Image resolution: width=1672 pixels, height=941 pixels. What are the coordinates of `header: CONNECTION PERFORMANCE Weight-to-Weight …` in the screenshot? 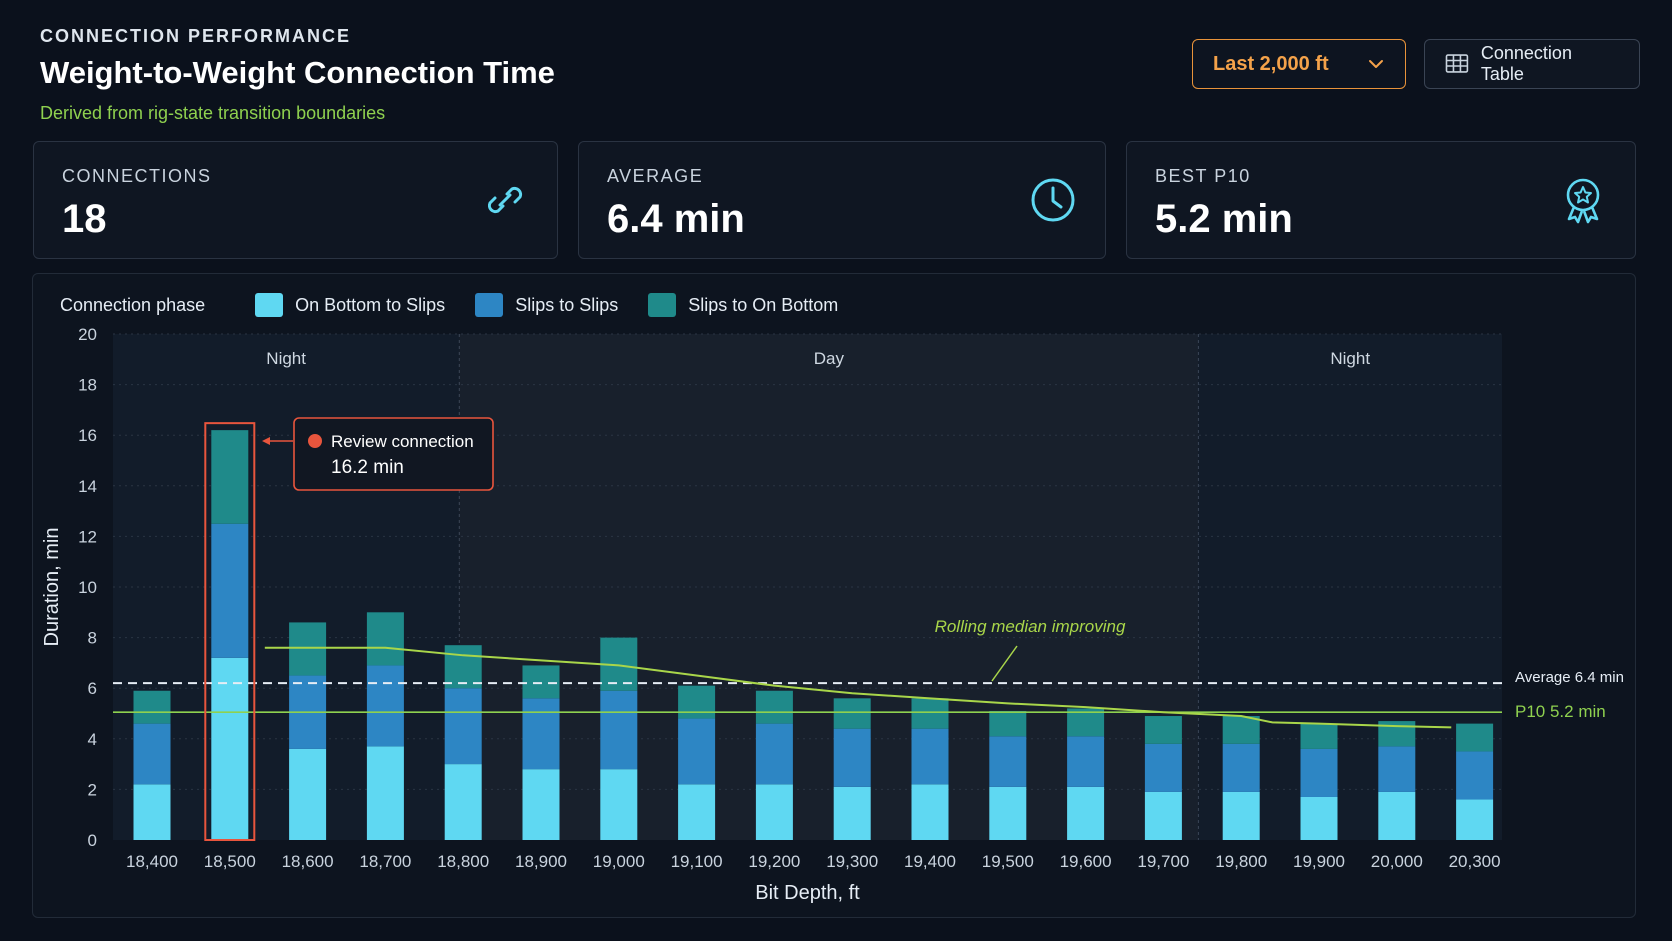 It's located at (297, 75).